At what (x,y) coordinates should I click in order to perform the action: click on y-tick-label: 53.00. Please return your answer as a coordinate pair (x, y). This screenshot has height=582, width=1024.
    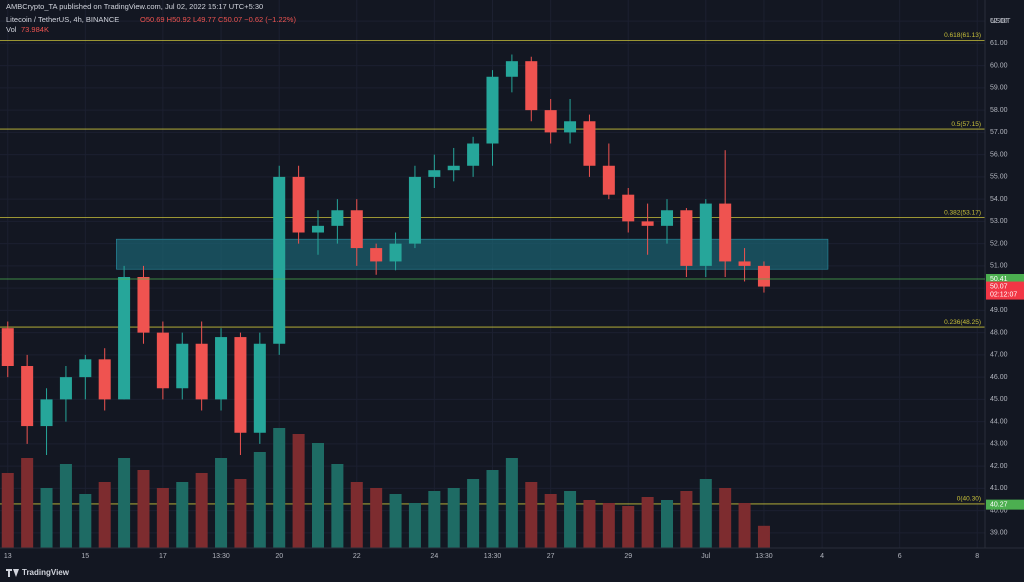
    Looking at the image, I should click on (999, 221).